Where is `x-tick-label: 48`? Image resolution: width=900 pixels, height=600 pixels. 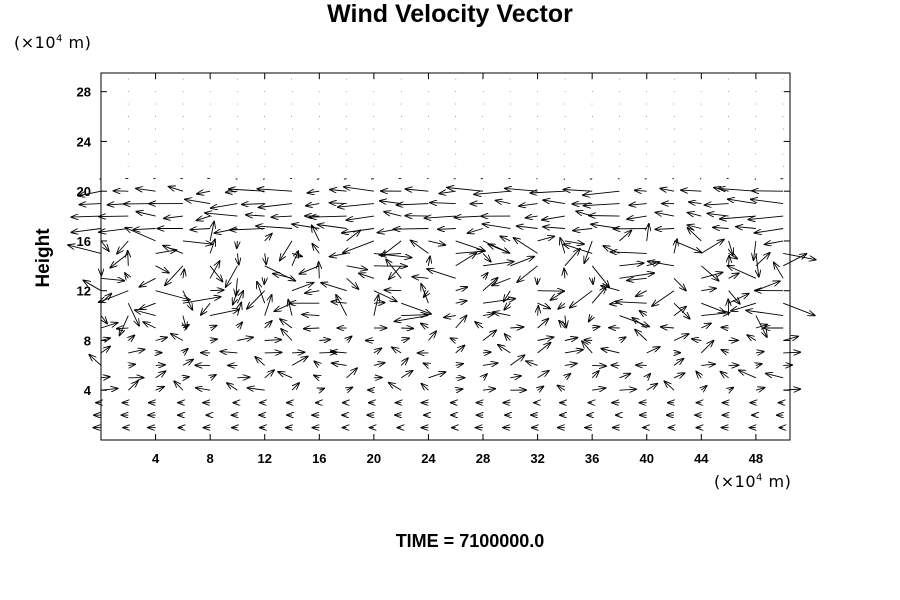
x-tick-label: 48 is located at coordinates (756, 458).